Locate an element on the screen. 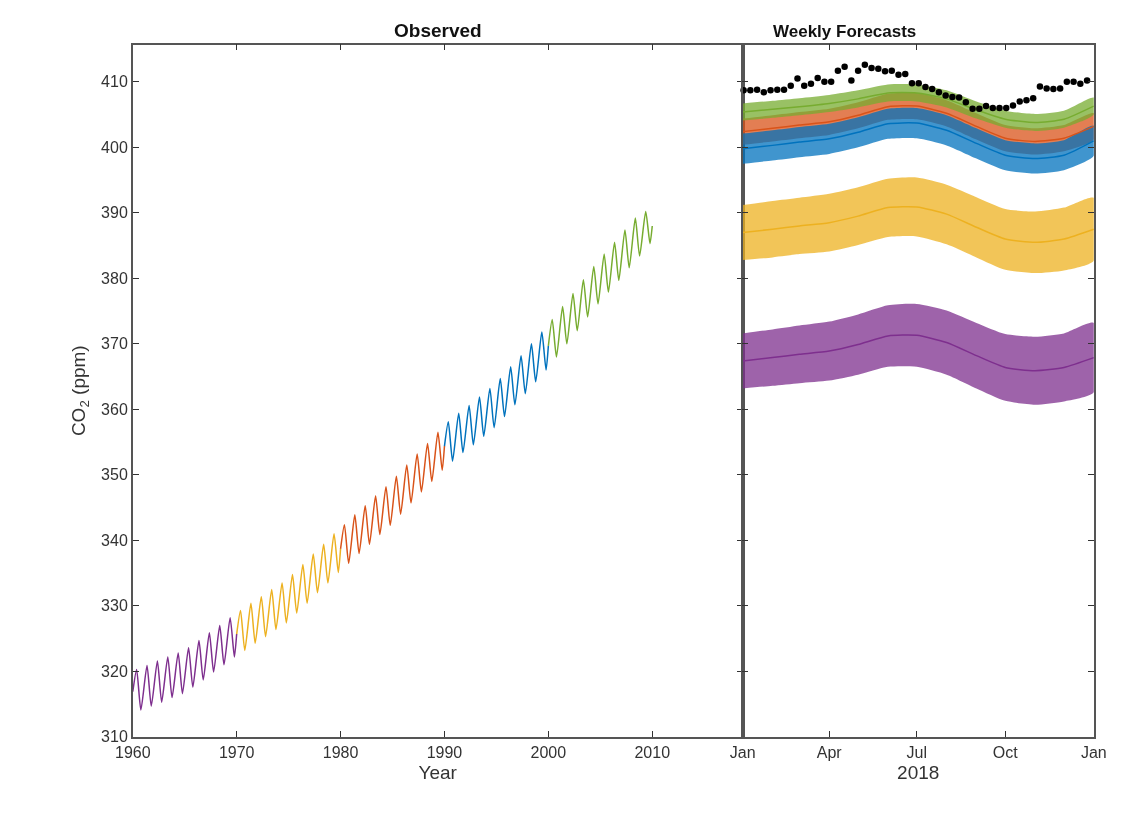 The height and width of the screenshot is (825, 1135). y-tick-label: 410 is located at coordinates (114, 82).